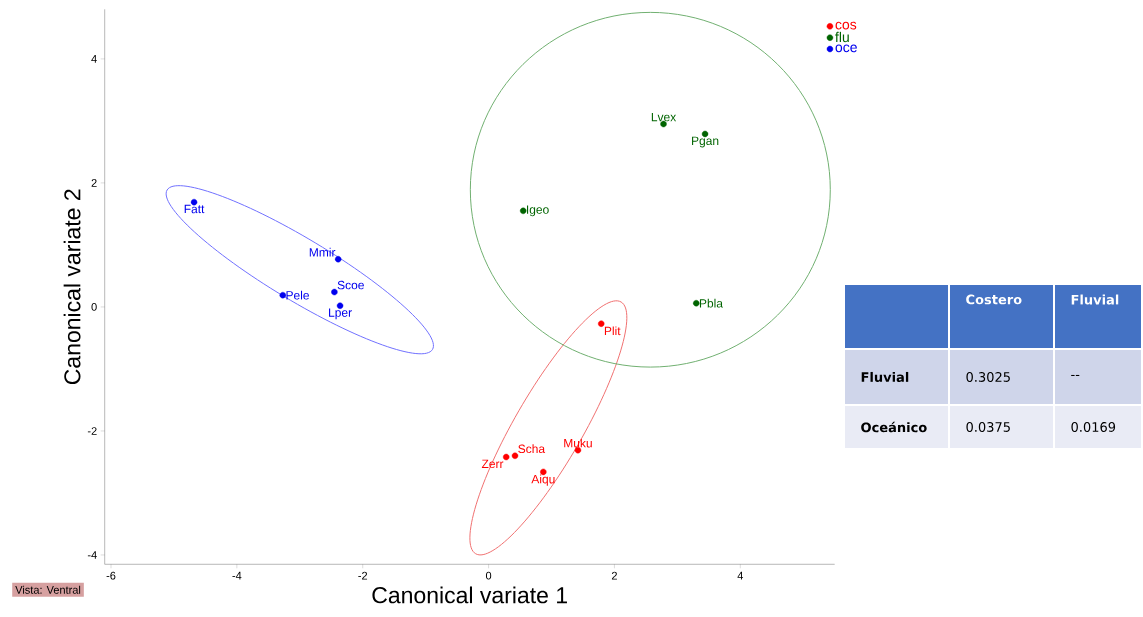 The width and height of the screenshot is (1143, 617). Describe the element at coordinates (740, 575) in the screenshot. I see `x-tick-label: 4` at that location.